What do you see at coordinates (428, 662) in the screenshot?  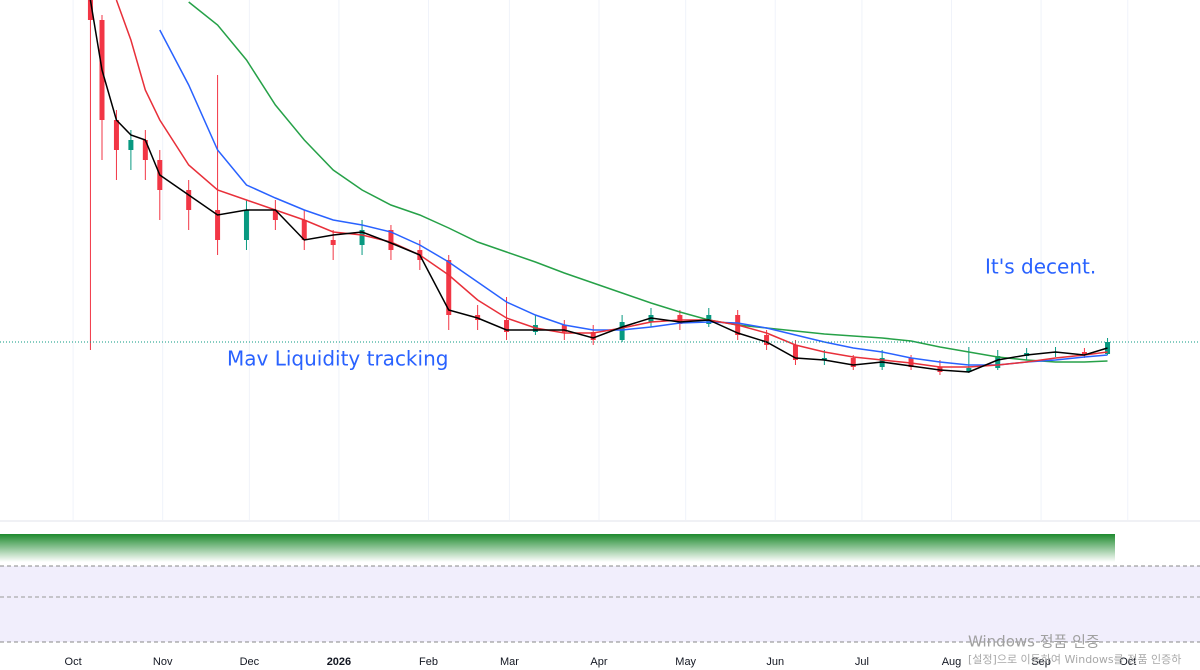 I see `x-tick-label: Feb` at bounding box center [428, 662].